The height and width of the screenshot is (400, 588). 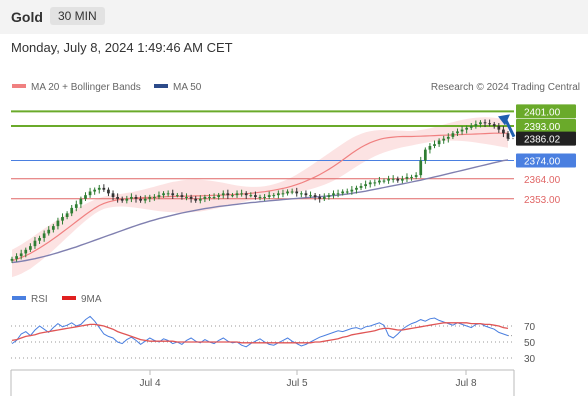 What do you see at coordinates (77, 16) in the screenshot?
I see `timeframe-button: 30 MIN` at bounding box center [77, 16].